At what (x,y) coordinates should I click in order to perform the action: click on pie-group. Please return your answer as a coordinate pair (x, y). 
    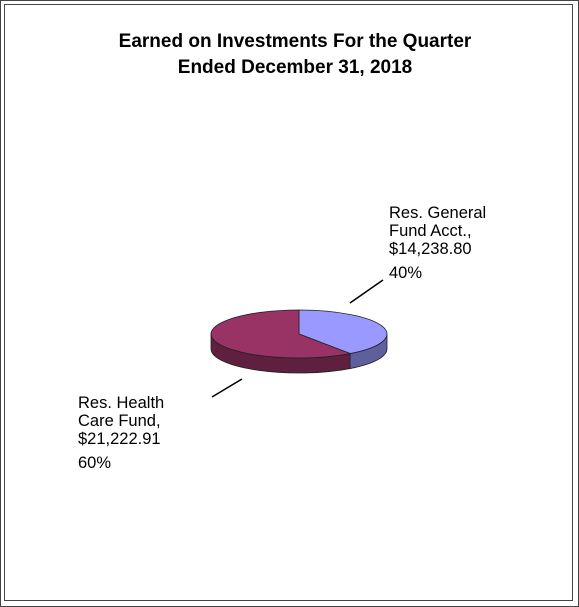
    Looking at the image, I should click on (299, 341).